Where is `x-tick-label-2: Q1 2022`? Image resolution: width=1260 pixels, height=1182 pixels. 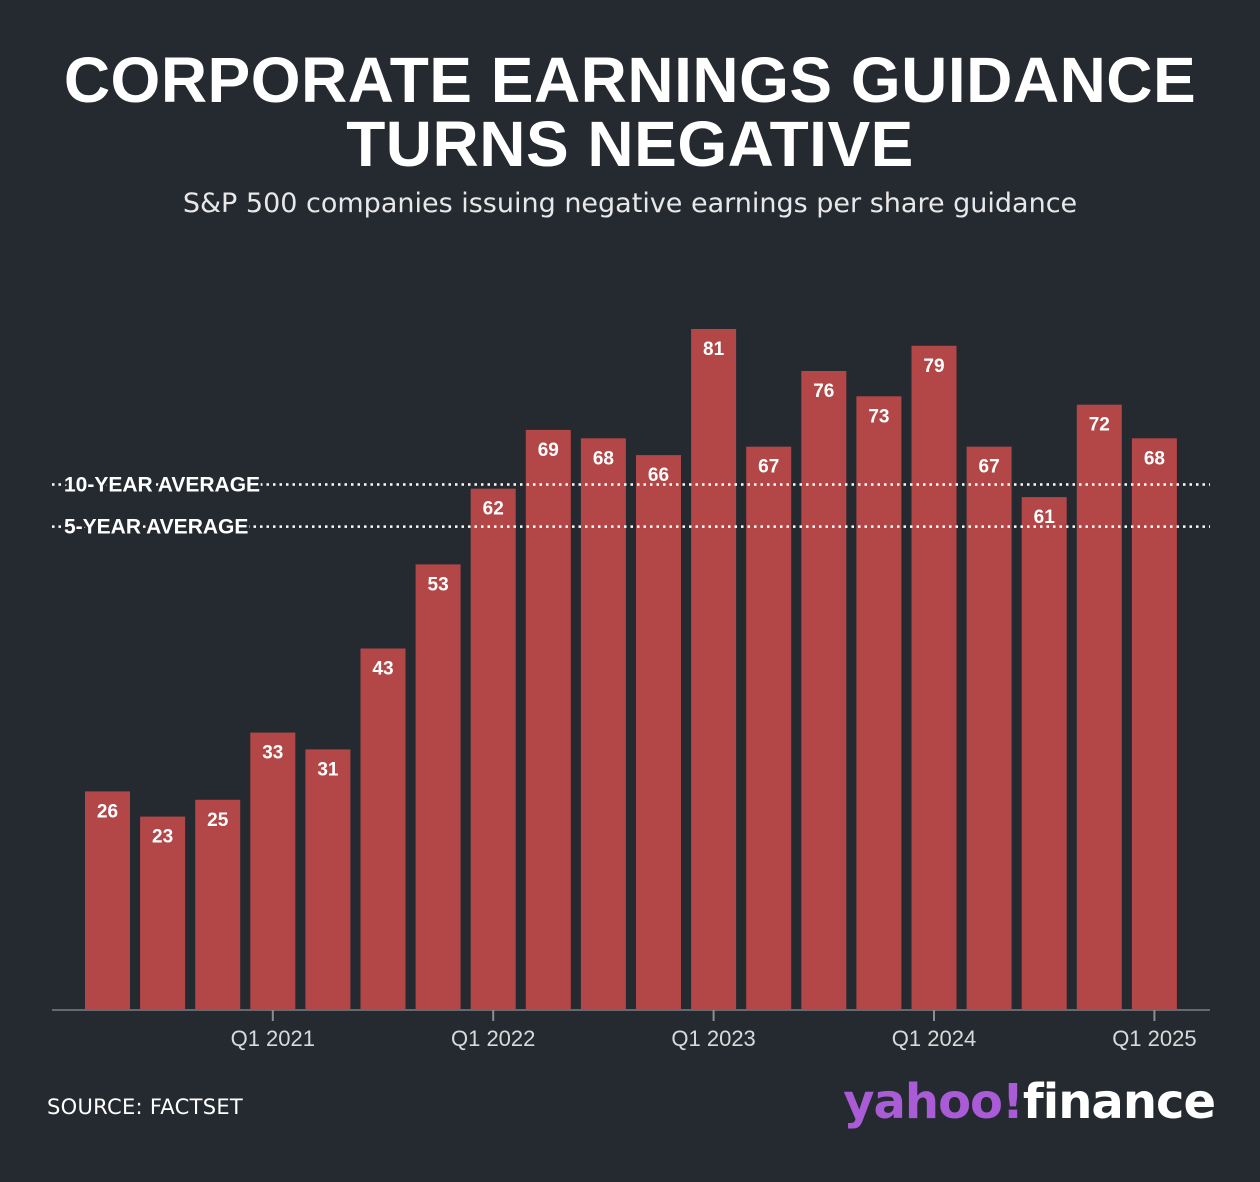 x-tick-label-2: Q1 2022 is located at coordinates (493, 1038).